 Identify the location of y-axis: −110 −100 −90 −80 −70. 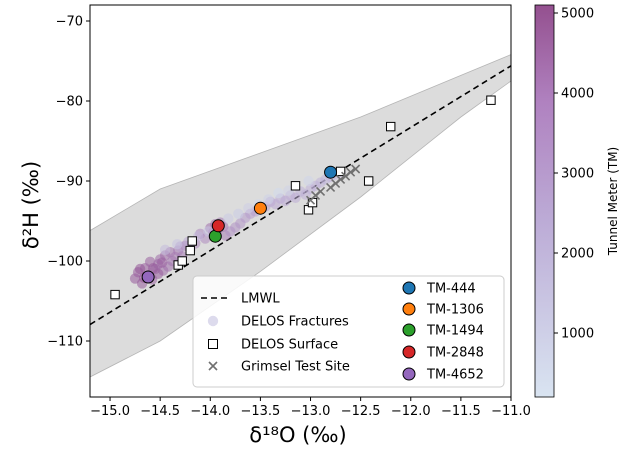
(68, 182).